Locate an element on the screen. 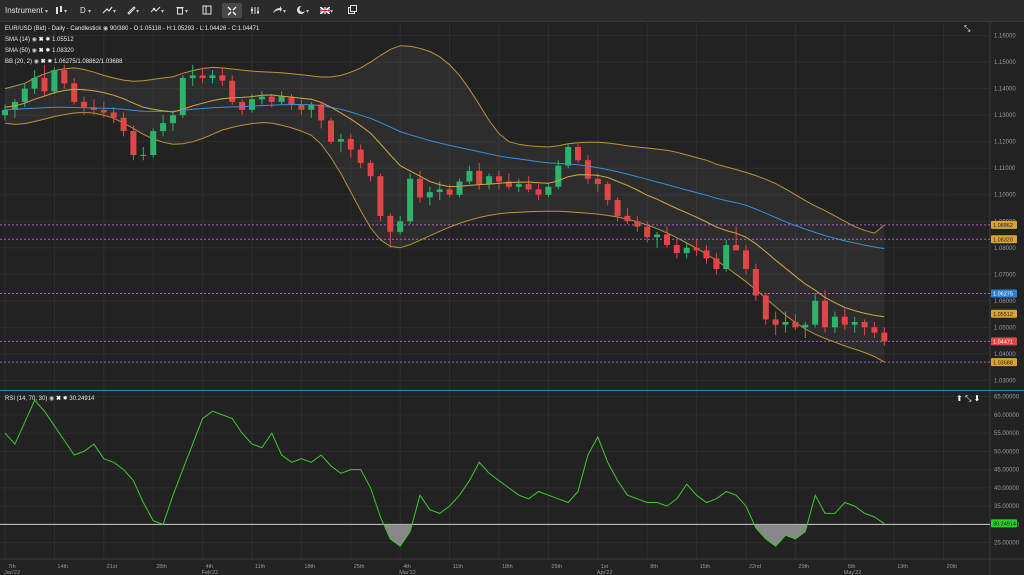 This screenshot has width=1024, height=575. move-up-icon: ⬆ is located at coordinates (959, 398).